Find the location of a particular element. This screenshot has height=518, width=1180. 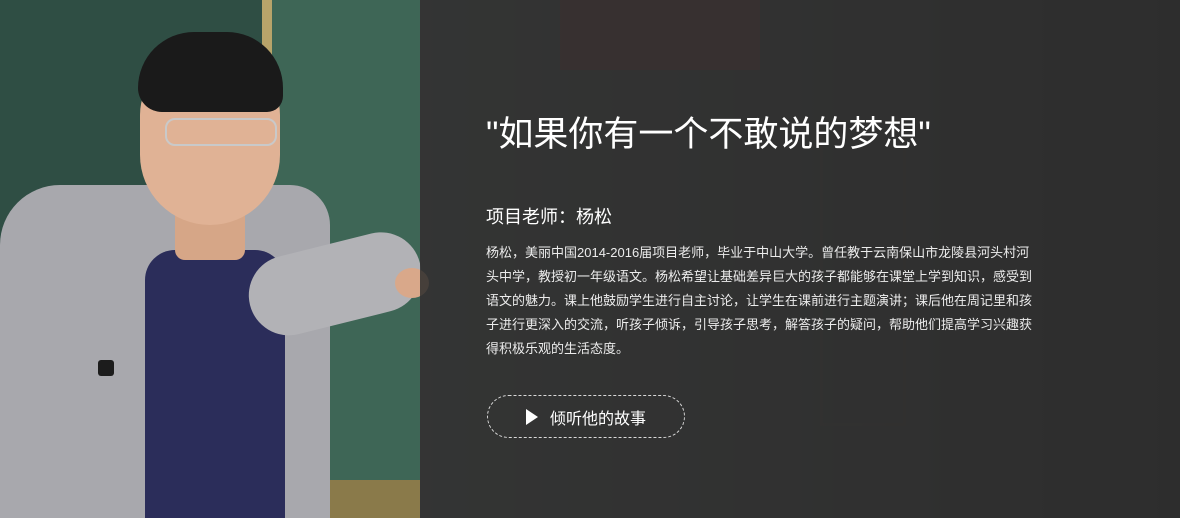

teacher-name: 项目老师：杨松 is located at coordinates (549, 217).